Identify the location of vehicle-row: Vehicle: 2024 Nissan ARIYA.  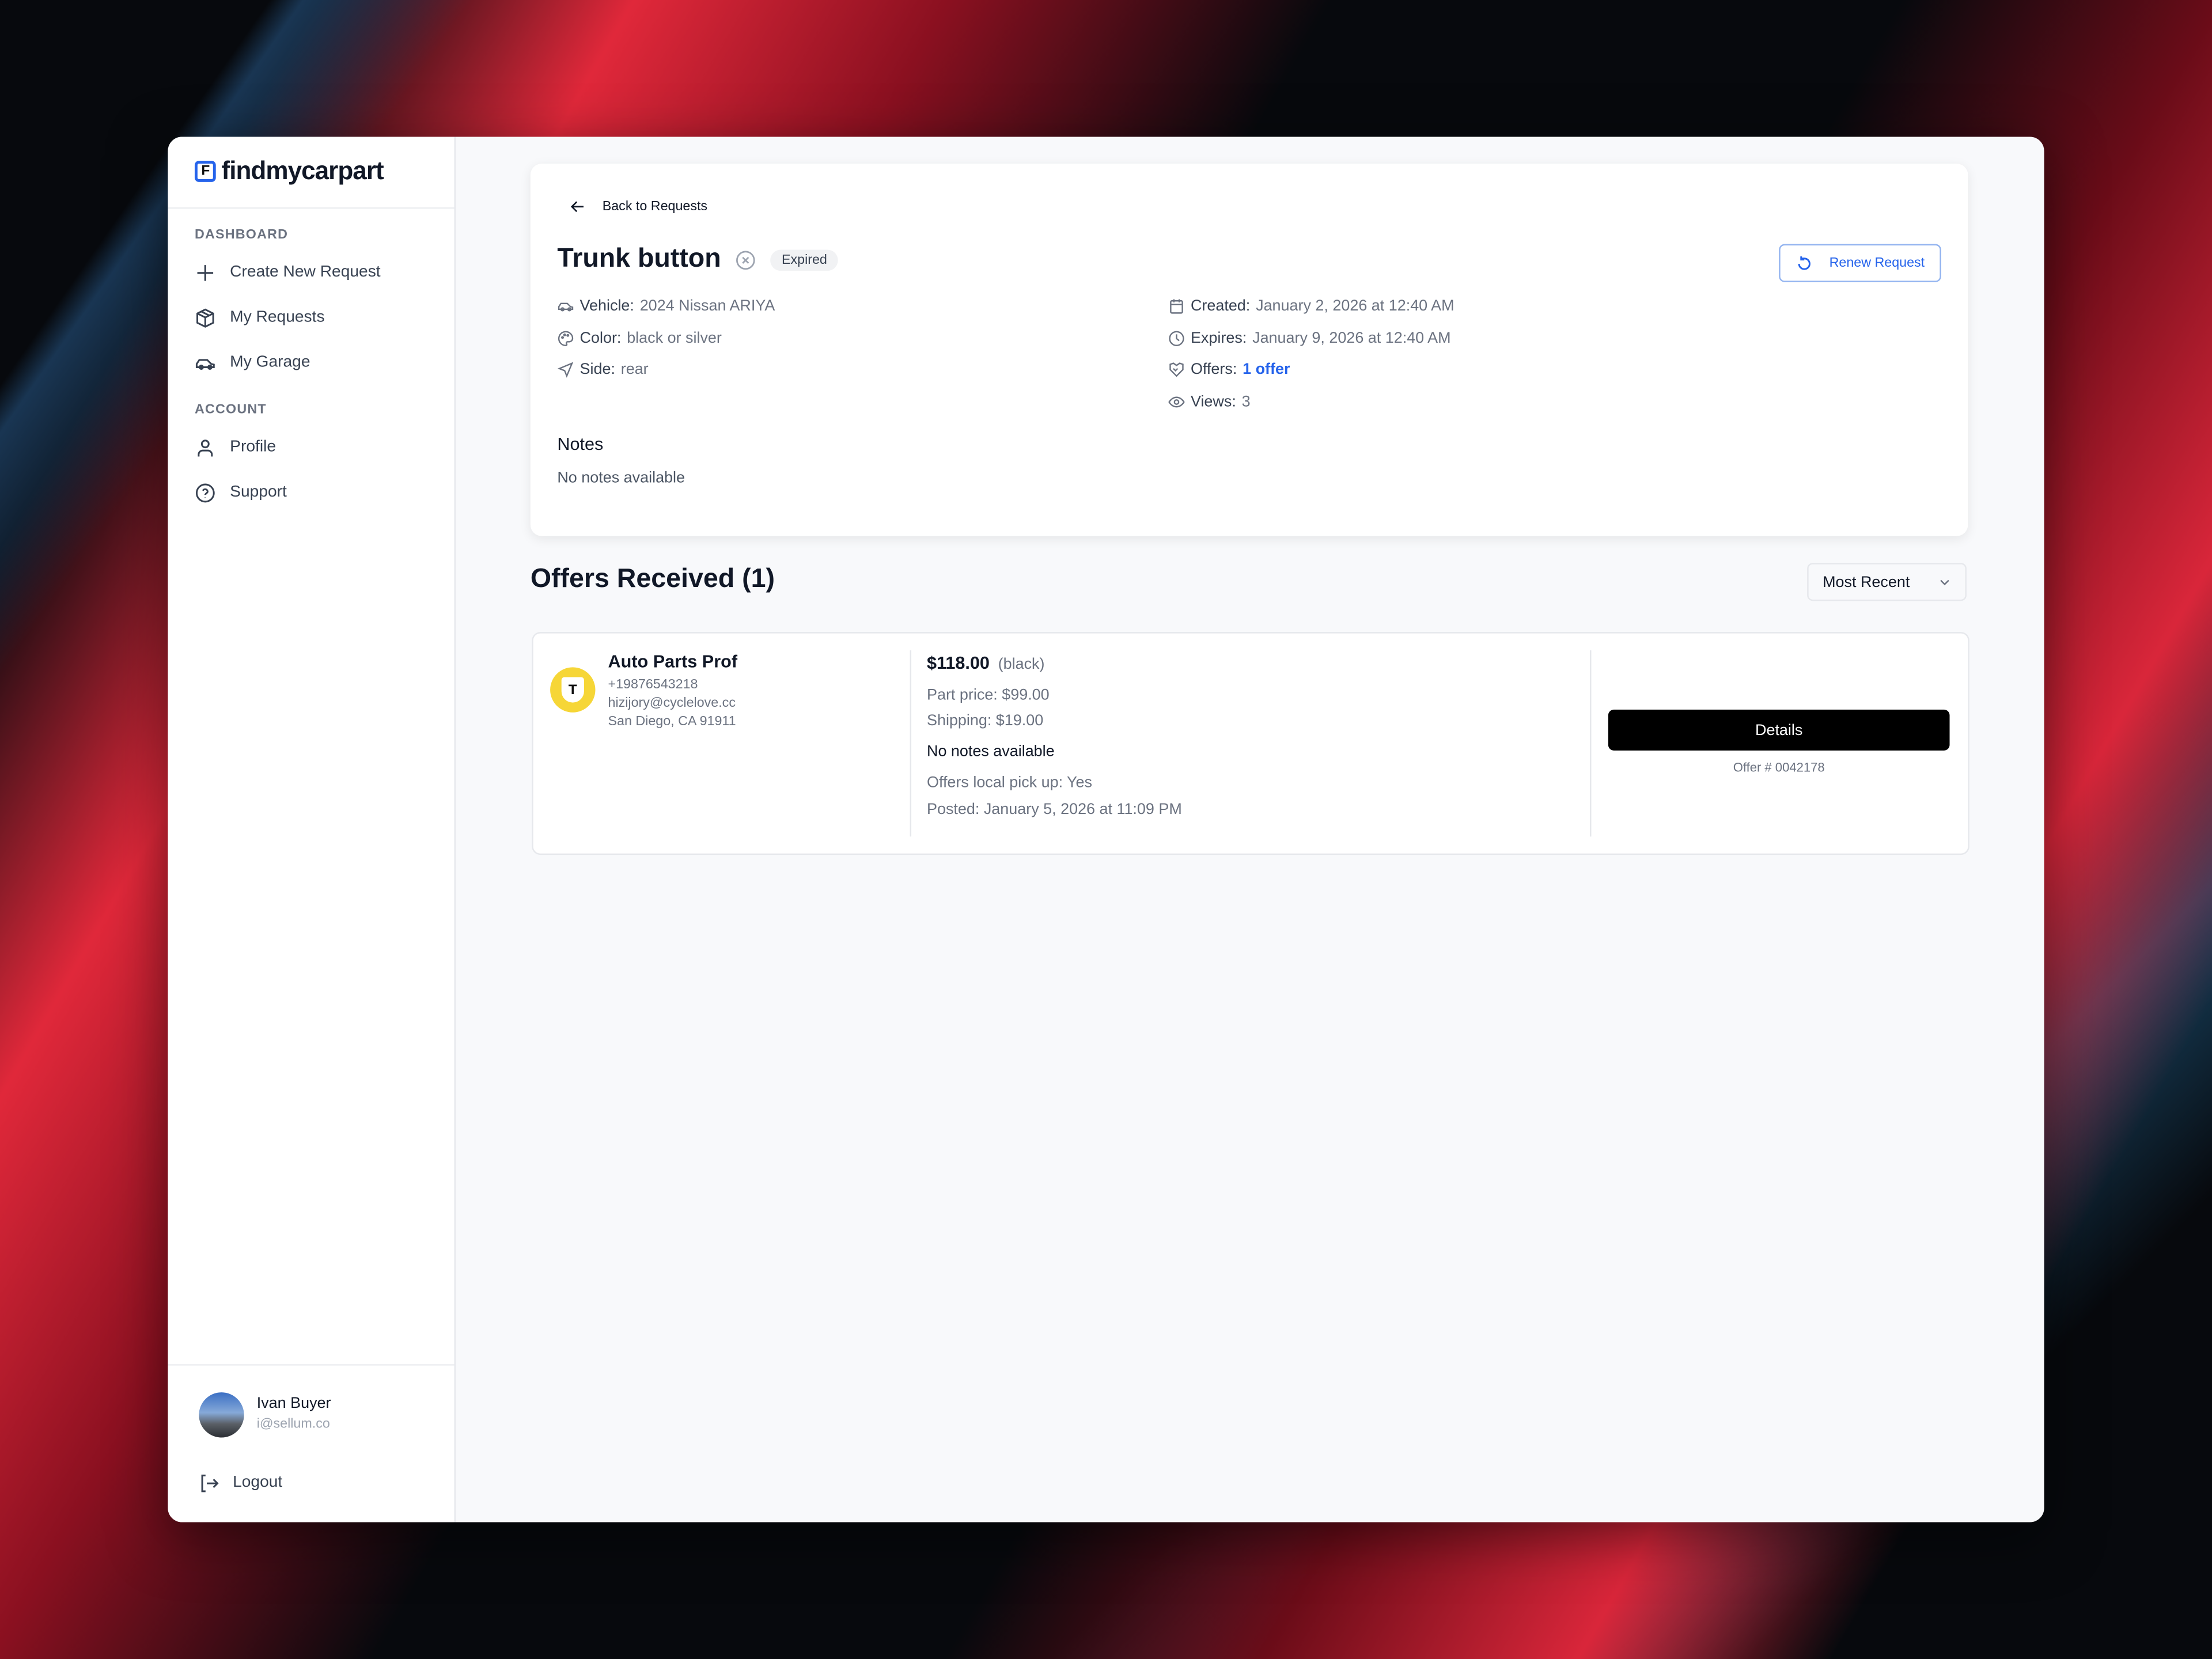
(666, 306).